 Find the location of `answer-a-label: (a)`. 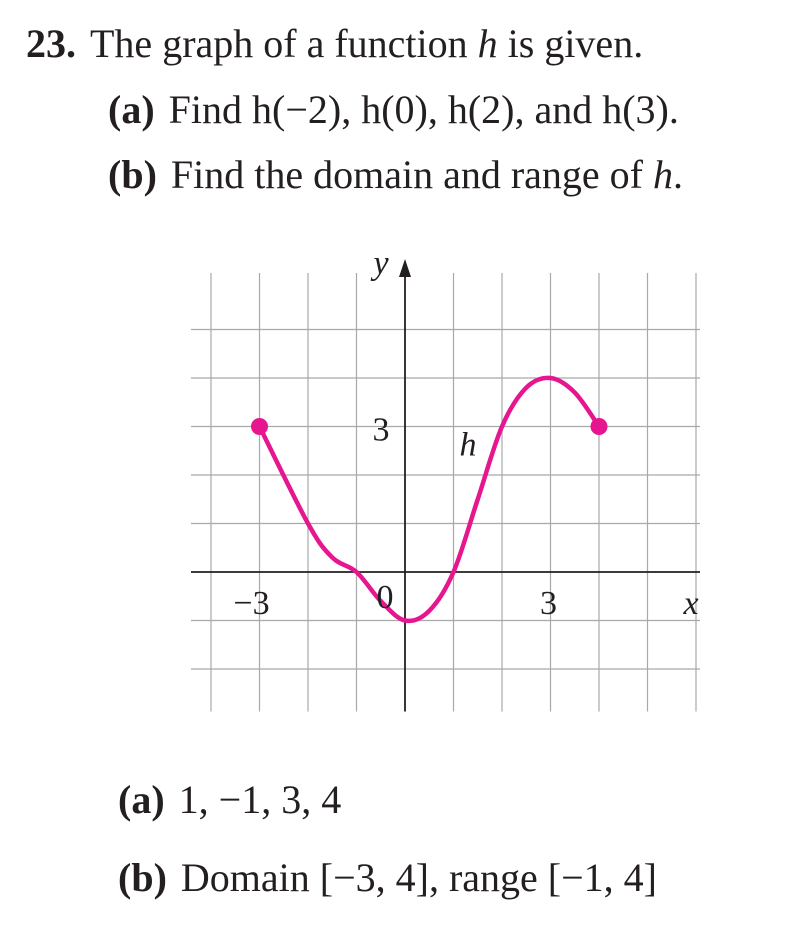

answer-a-label: (a) is located at coordinates (141, 799).